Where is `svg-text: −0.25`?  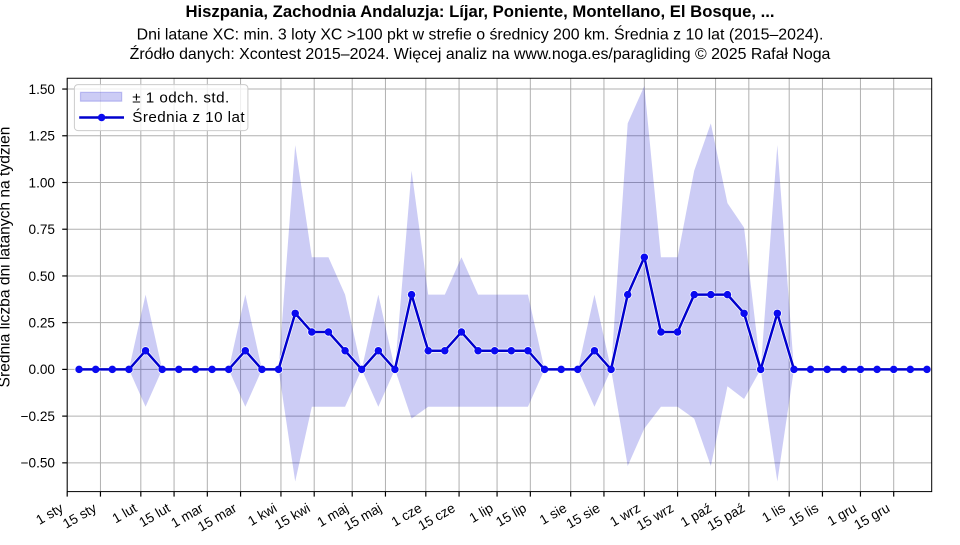 svg-text: −0.25 is located at coordinates (38, 416).